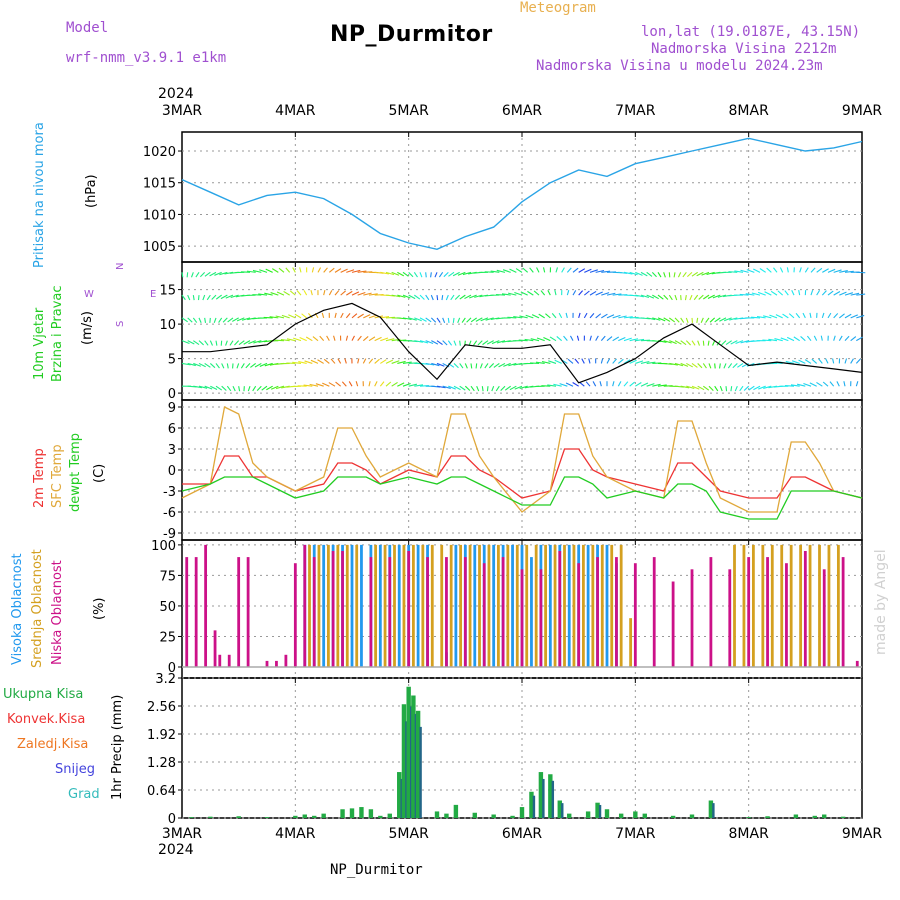  What do you see at coordinates (376, 870) in the screenshot?
I see `footer-station: NP_Durmitor` at bounding box center [376, 870].